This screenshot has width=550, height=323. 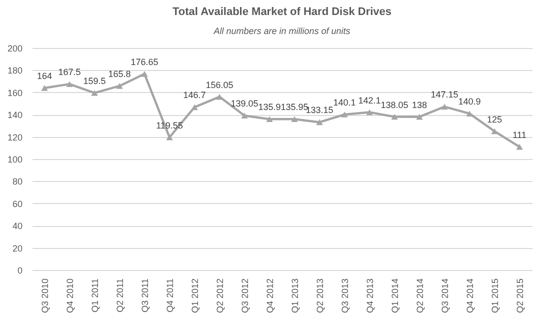 I want to click on y-tick-label: 160, so click(x=14, y=93).